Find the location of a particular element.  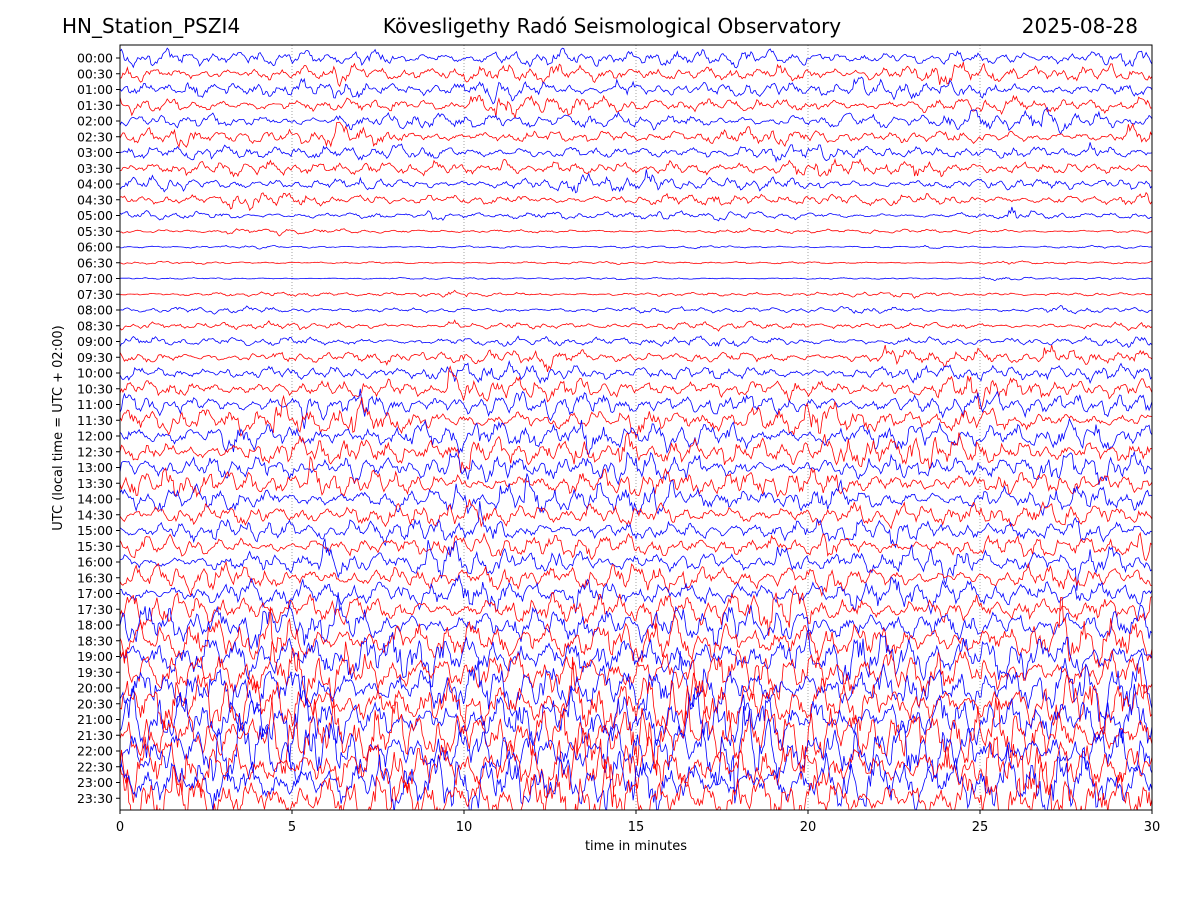

y-tick-label: 11:30 is located at coordinates (95, 420).